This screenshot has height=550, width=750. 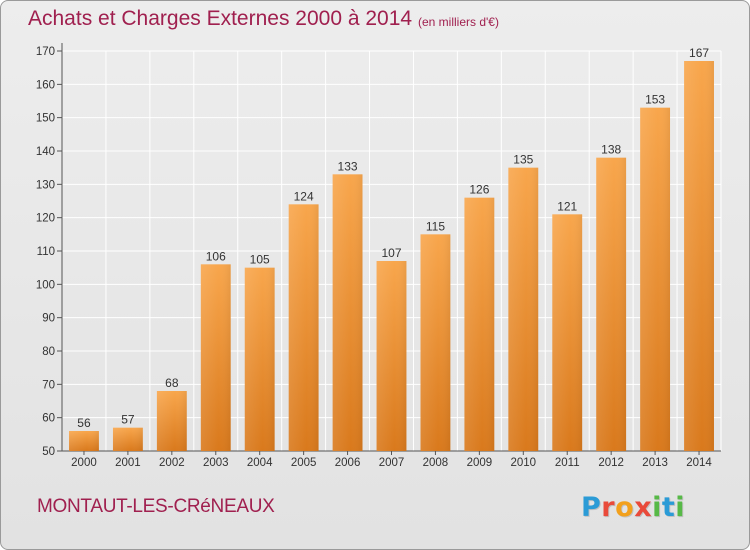 What do you see at coordinates (220, 18) in the screenshot?
I see `chart-title: Achats et Charges Externes 2000 à 2014` at bounding box center [220, 18].